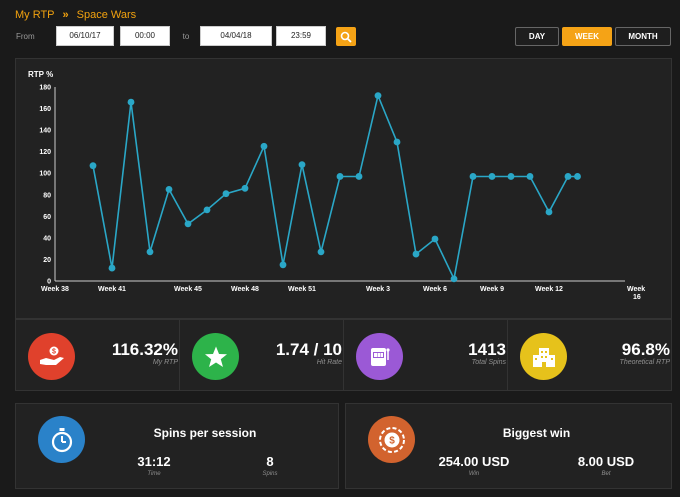 The image size is (680, 497). Describe the element at coordinates (474, 461) in the screenshot. I see `win-value: 254.00 USD` at that location.